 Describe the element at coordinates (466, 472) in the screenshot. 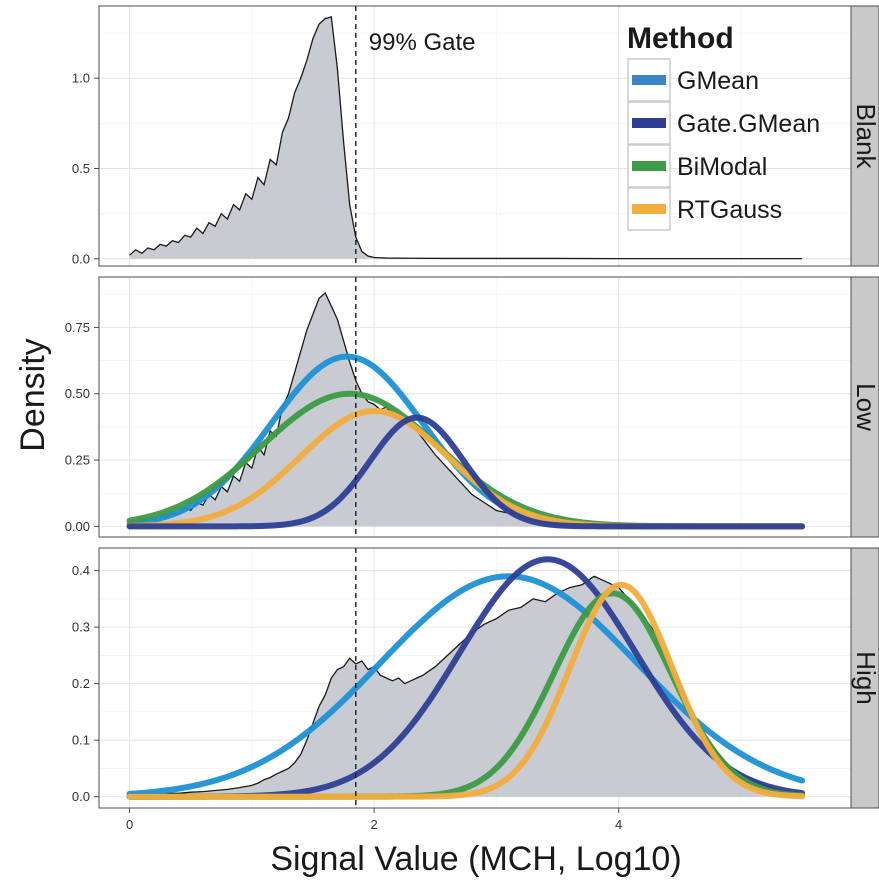

I see `series-curve-gate-gmean` at that location.